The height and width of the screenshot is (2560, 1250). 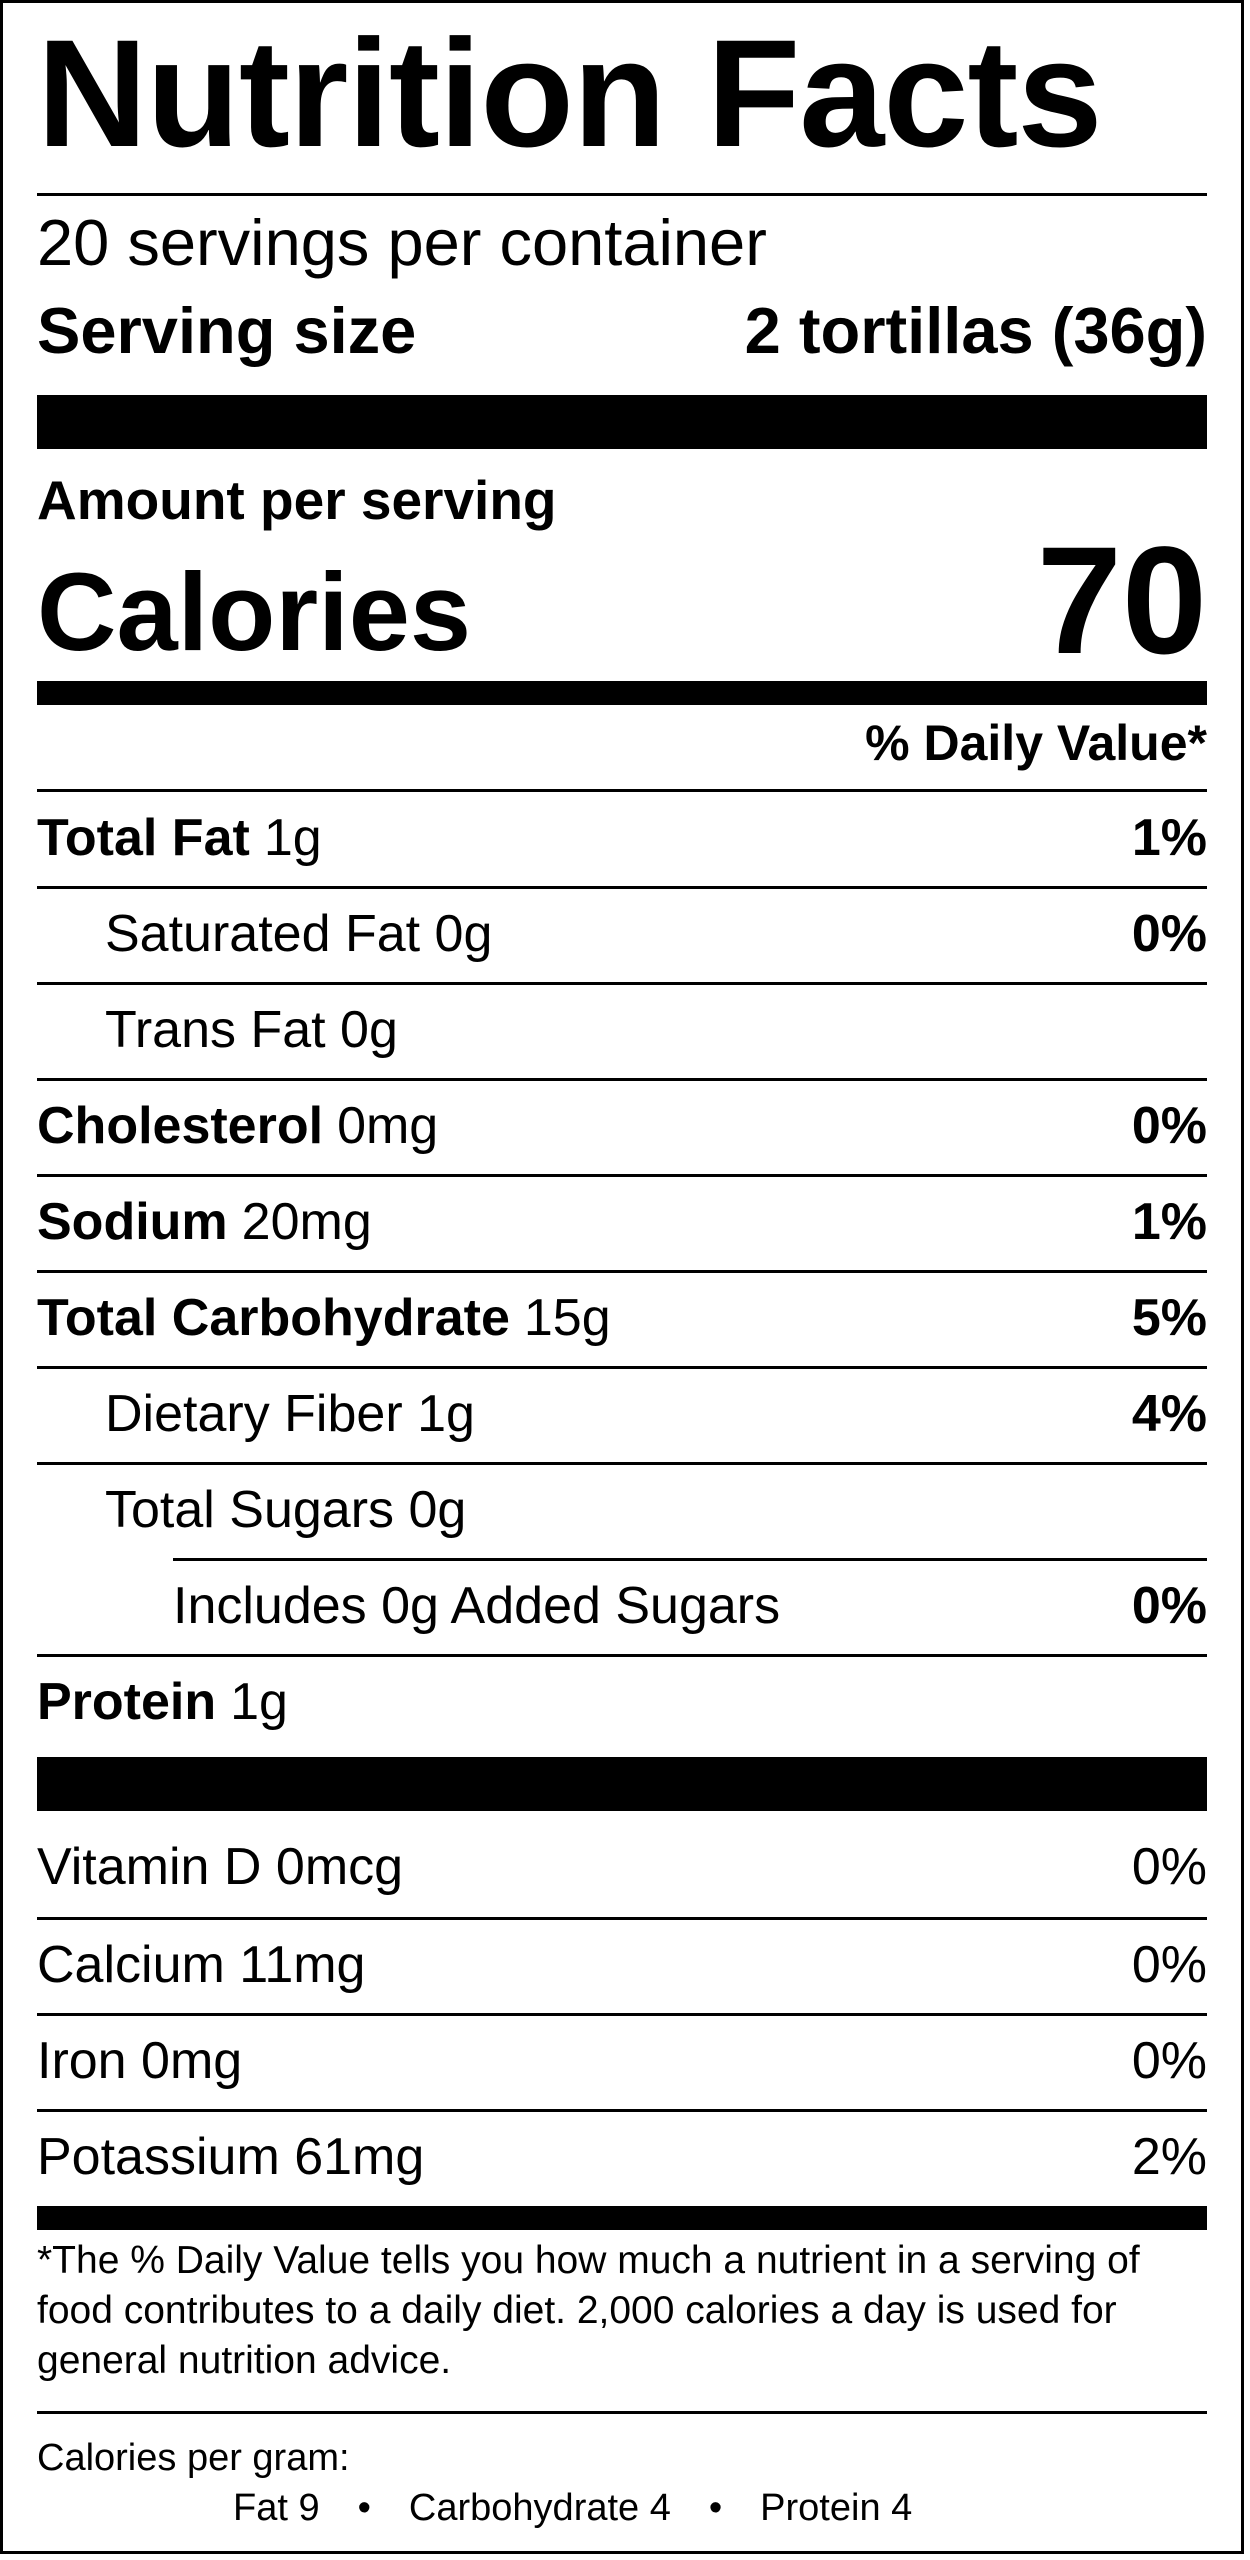 I want to click on nutrient-row-sodium: Sodium 20mg 1%, so click(x=622, y=1222).